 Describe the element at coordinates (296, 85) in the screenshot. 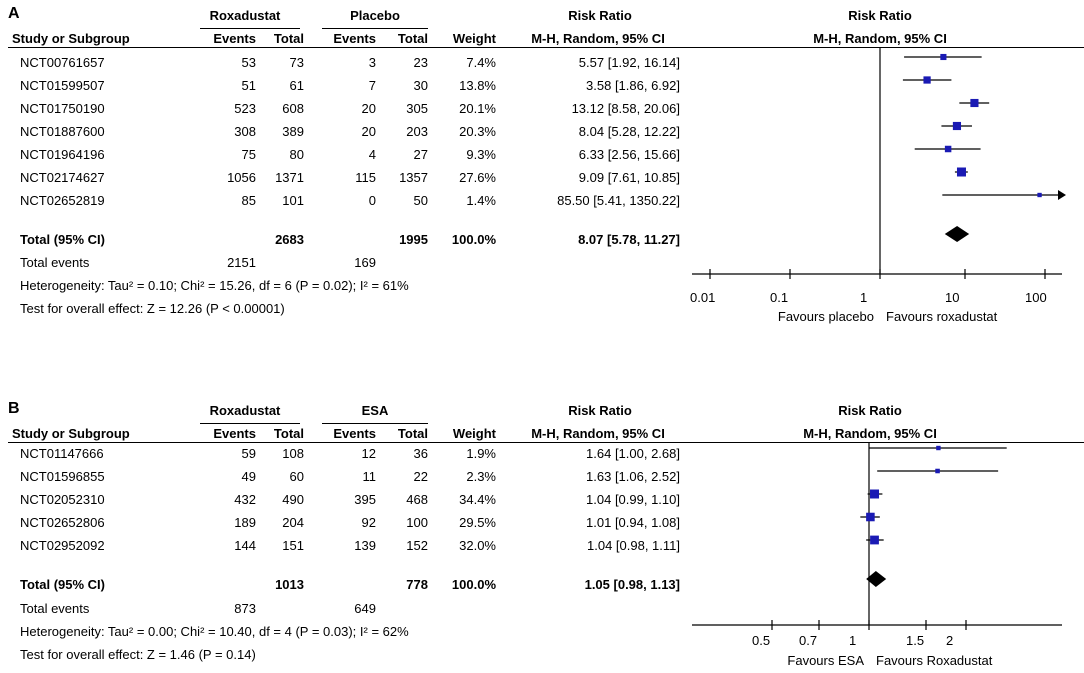

I see `total1-cell: 61` at that location.